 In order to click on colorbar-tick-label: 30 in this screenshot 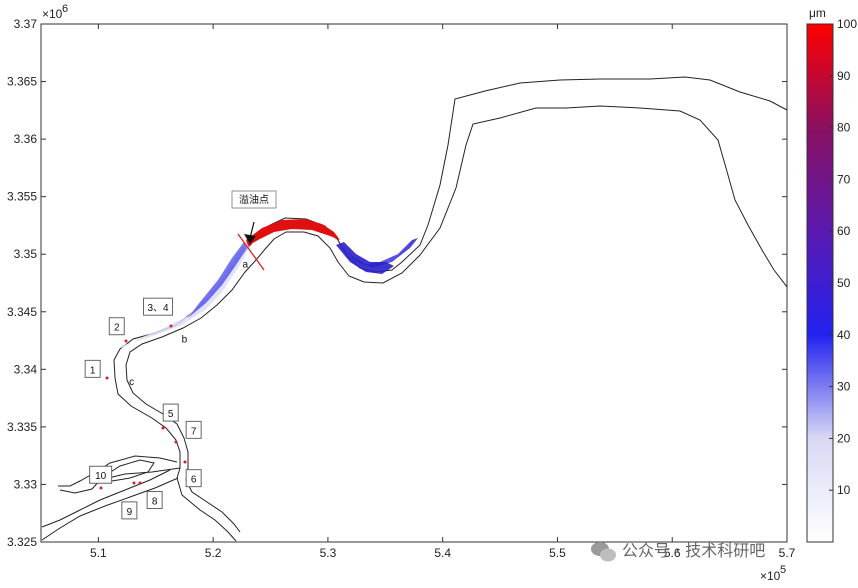, I will do `click(844, 387)`.